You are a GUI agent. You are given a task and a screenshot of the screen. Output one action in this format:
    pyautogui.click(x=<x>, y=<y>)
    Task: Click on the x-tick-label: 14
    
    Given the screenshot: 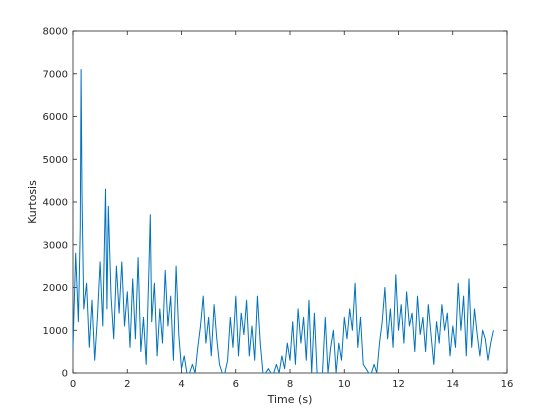 What is the action you would take?
    pyautogui.click(x=452, y=384)
    